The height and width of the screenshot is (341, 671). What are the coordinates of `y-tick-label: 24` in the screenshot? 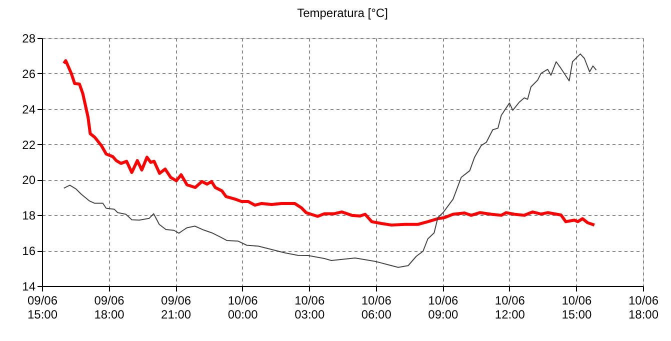 It's located at (29, 109).